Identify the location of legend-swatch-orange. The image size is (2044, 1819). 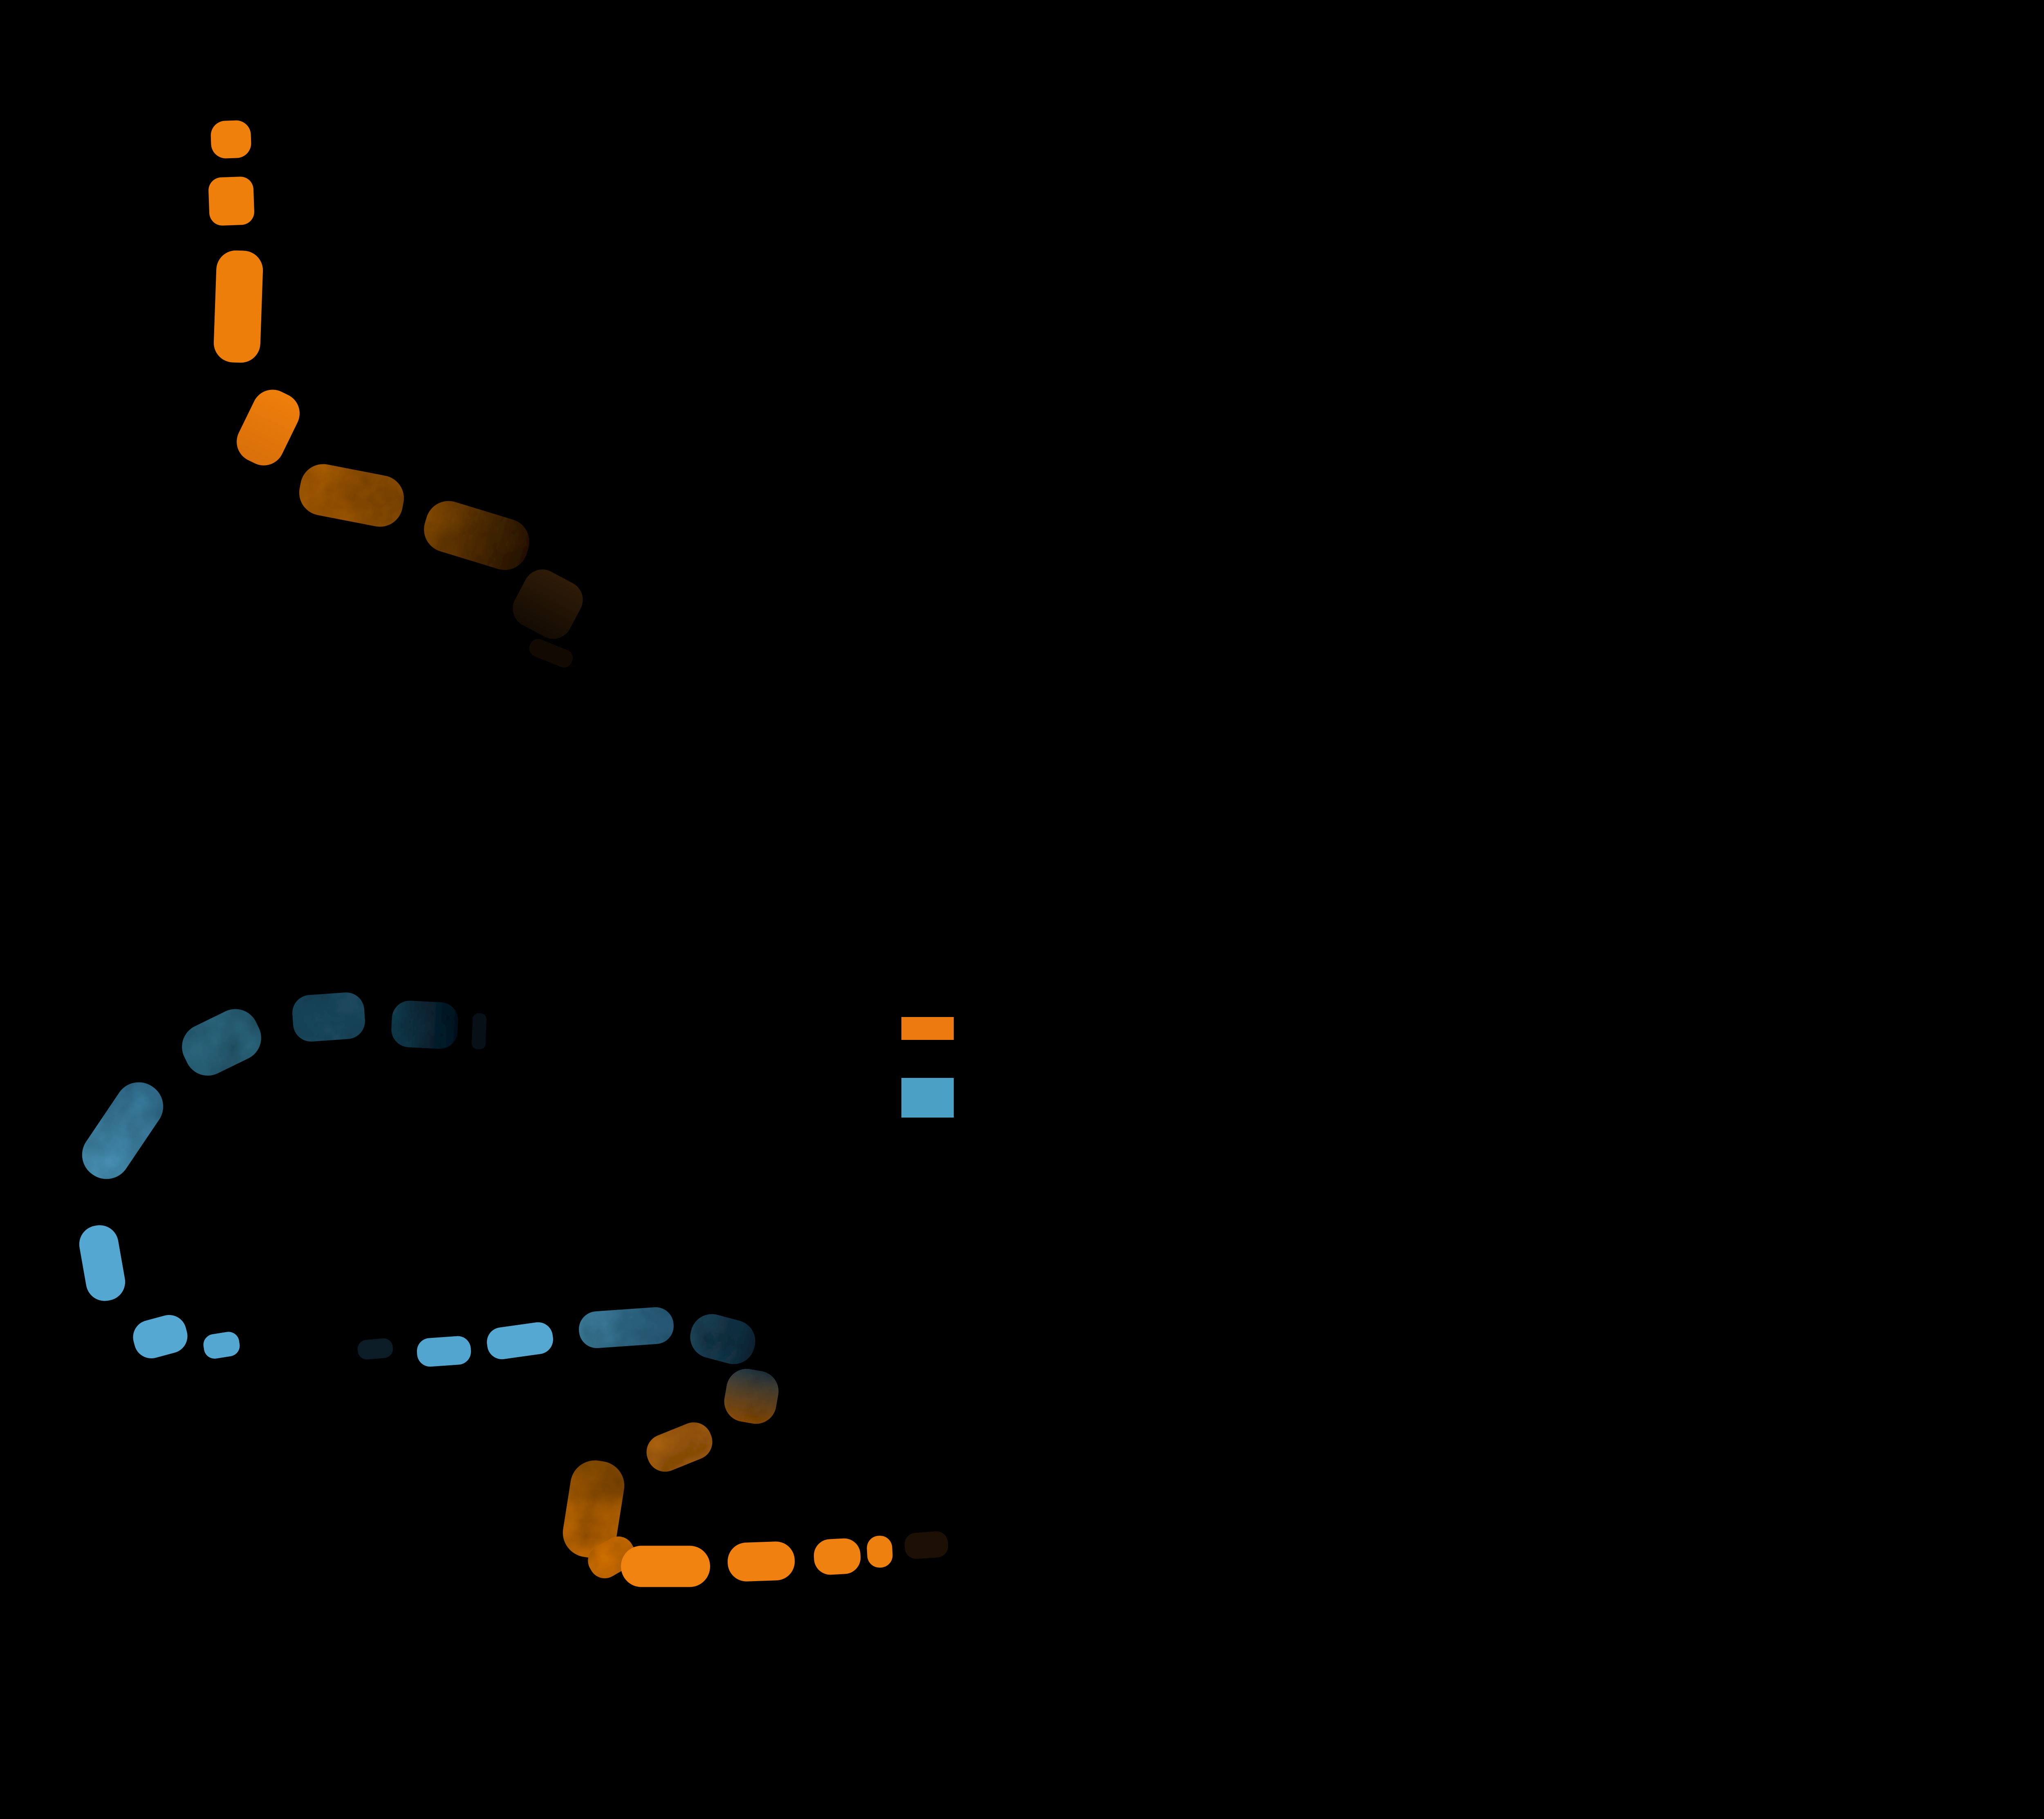
(927, 1028).